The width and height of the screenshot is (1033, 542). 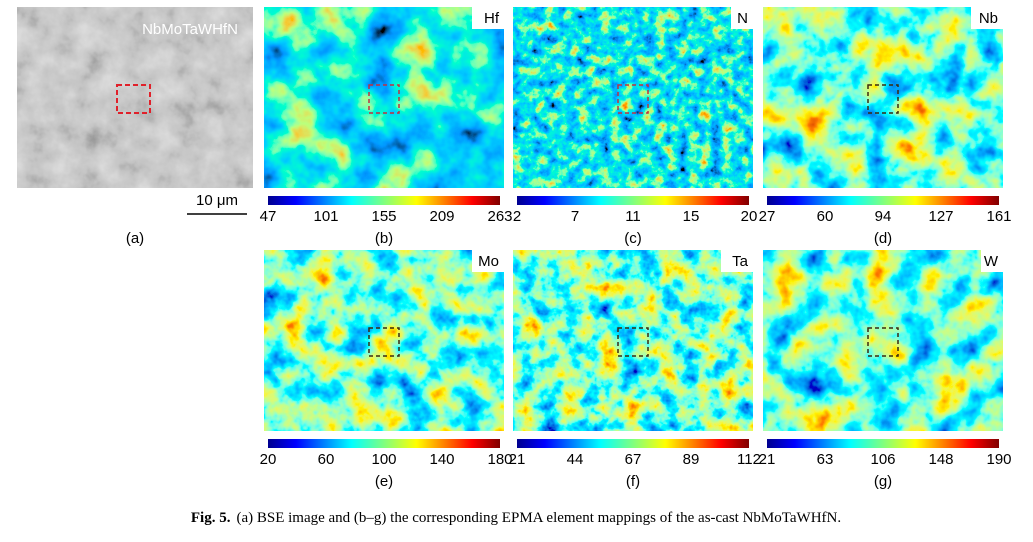 What do you see at coordinates (268, 216) in the screenshot?
I see `colorbar-tick-label: 47` at bounding box center [268, 216].